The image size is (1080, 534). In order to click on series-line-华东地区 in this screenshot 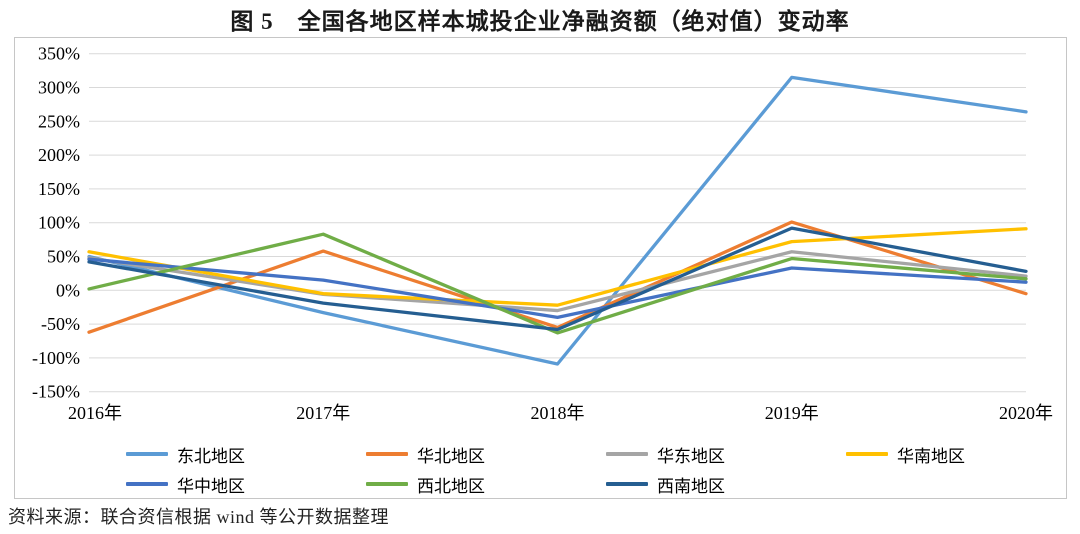, I will do `click(557, 281)`.